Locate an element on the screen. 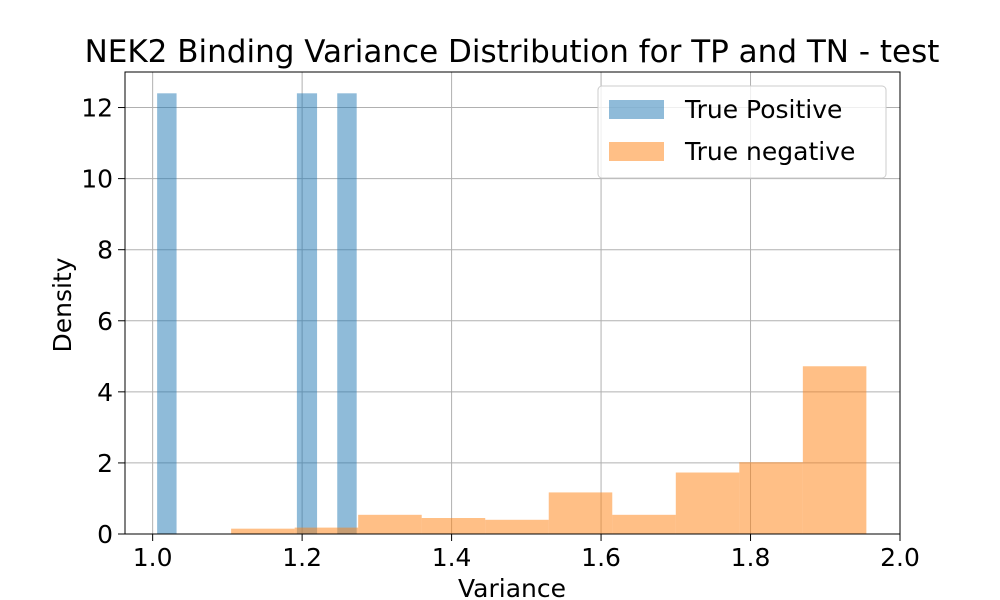  x-tick-label: 1.8 is located at coordinates (751, 557).